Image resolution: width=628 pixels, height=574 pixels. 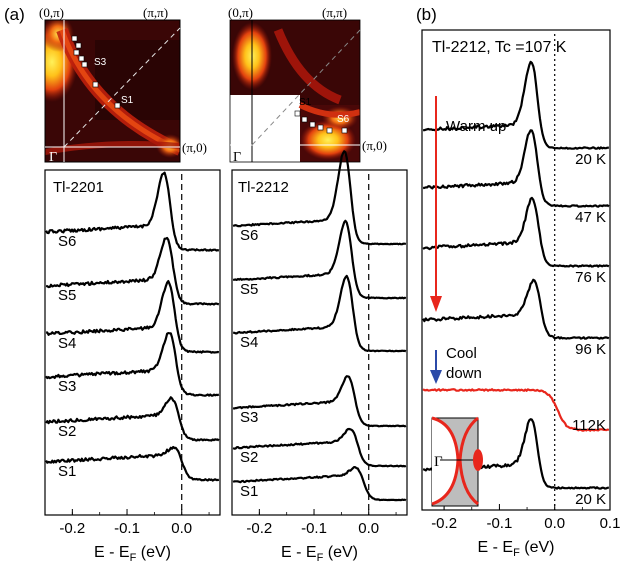 What do you see at coordinates (78, 187) in the screenshot?
I see `chart-title: Tl-2201` at bounding box center [78, 187].